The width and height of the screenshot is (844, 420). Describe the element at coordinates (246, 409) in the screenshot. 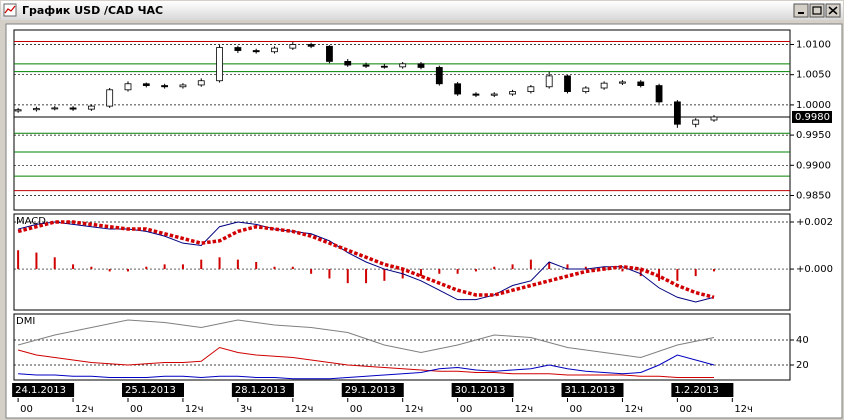

I see `x-tick-label: 3ч` at that location.